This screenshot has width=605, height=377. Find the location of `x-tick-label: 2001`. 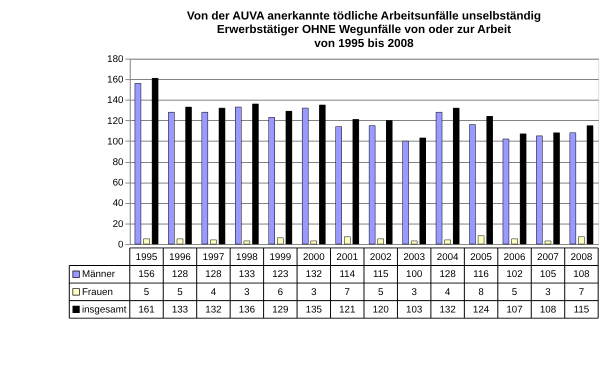

x-tick-label: 2001 is located at coordinates (347, 258).